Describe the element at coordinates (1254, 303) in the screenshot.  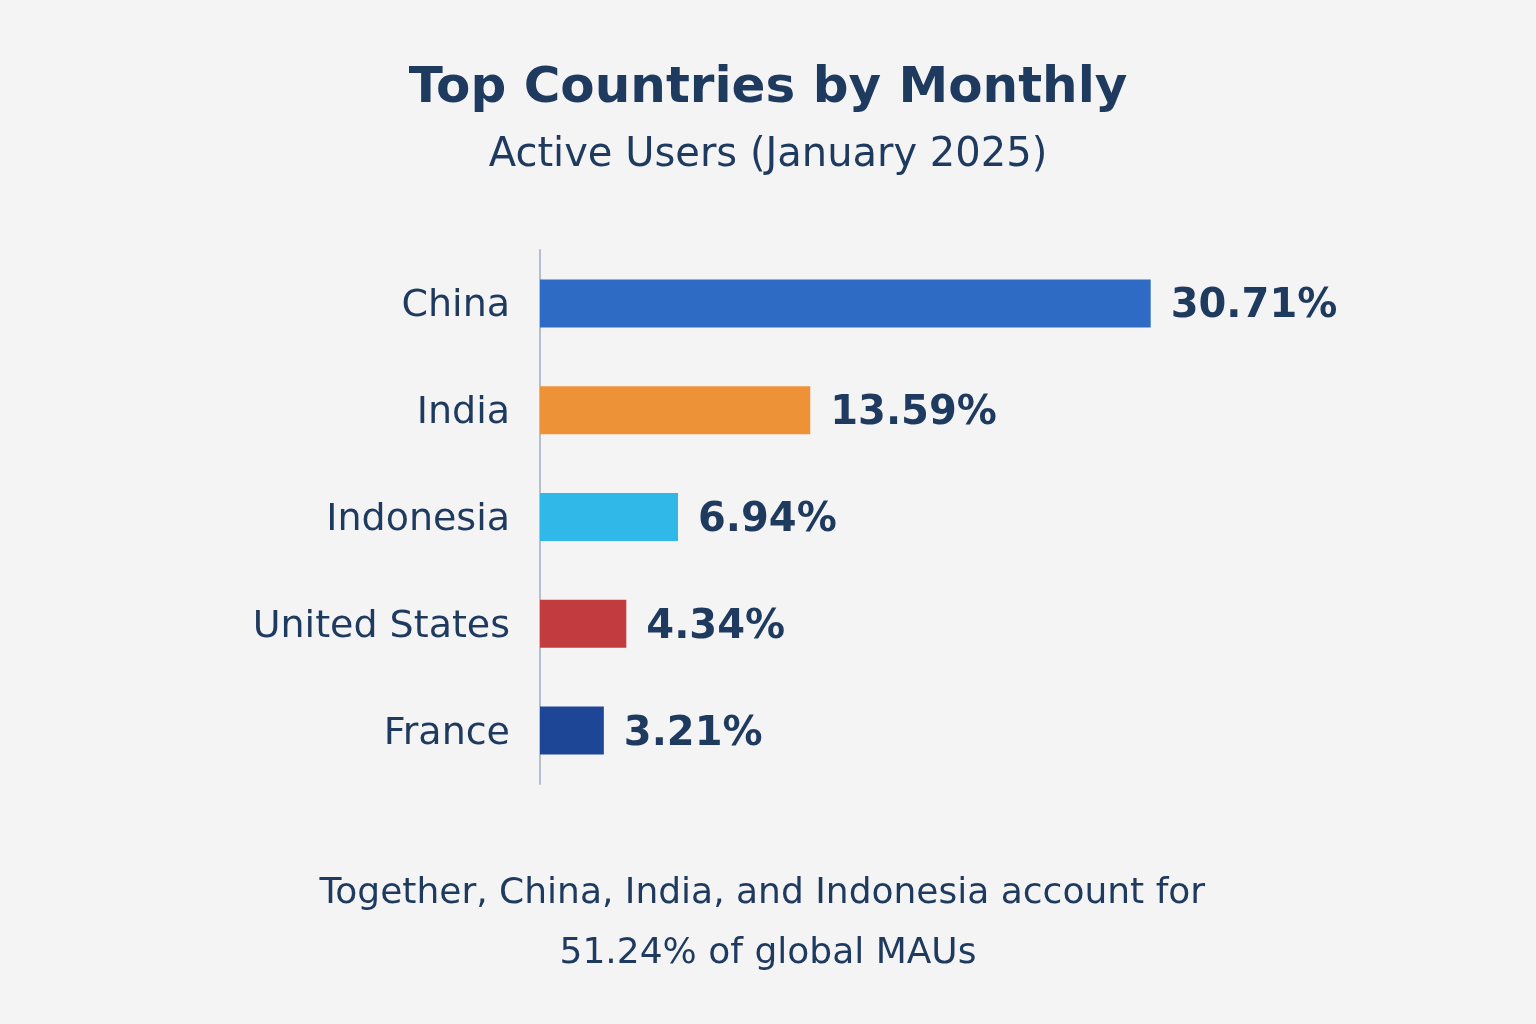
I see `data-label: 30.71%` at that location.